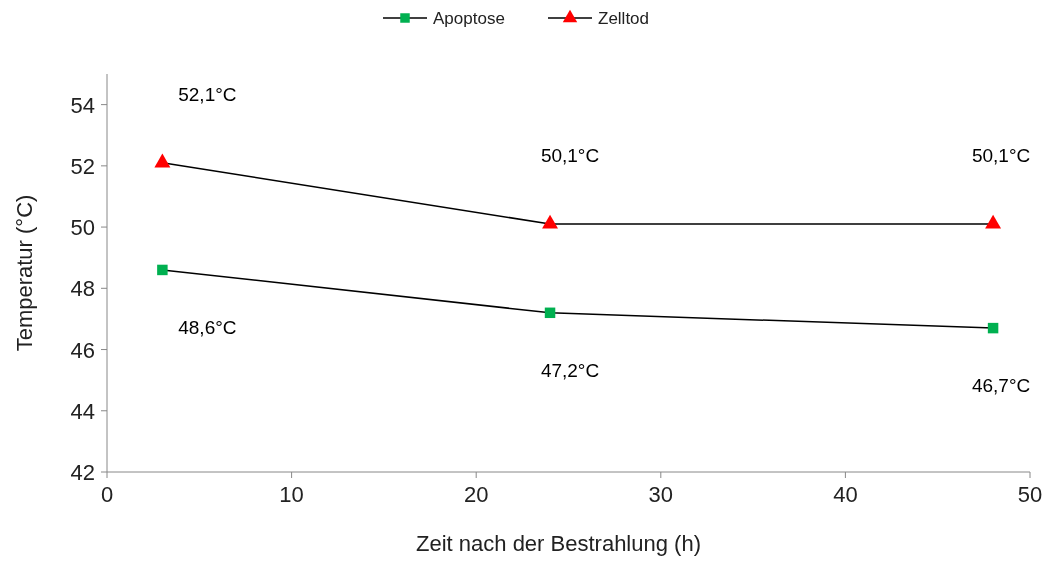 Image resolution: width=1052 pixels, height=565 pixels. Describe the element at coordinates (1001, 386) in the screenshot. I see `data-label: 46,7°C` at that location.